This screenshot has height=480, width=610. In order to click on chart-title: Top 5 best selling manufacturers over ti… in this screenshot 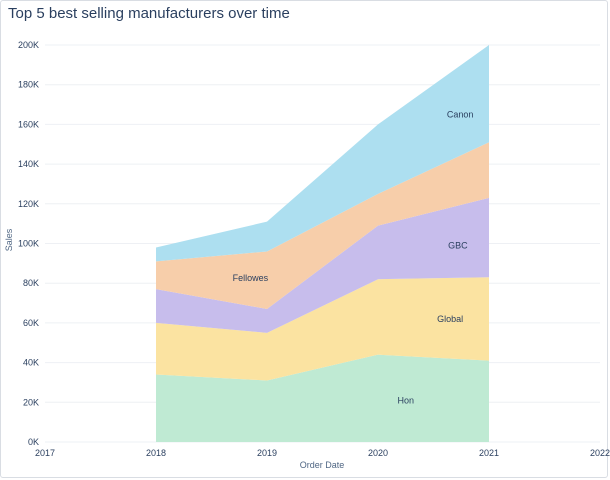, I will do `click(149, 13)`.